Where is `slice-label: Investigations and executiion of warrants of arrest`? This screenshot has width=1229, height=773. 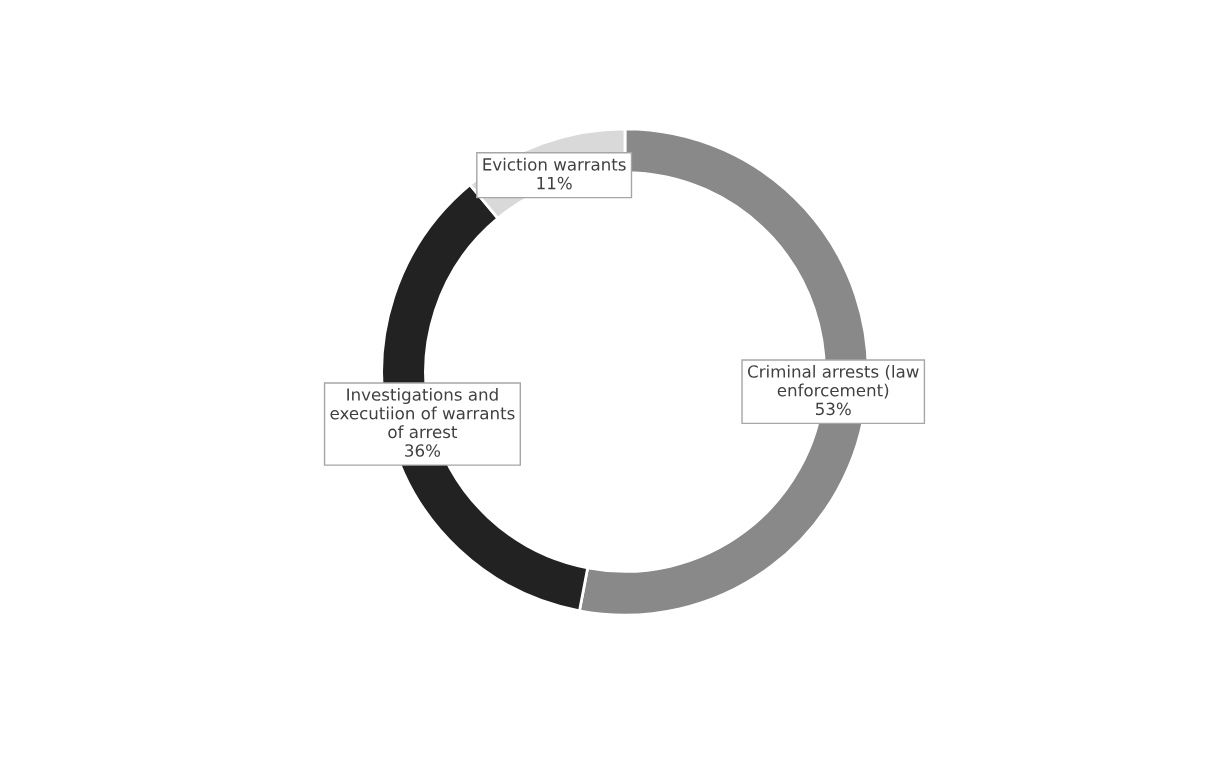
slice-label: Investigations and executiion of warrants of arrest is located at coordinates (422, 413).